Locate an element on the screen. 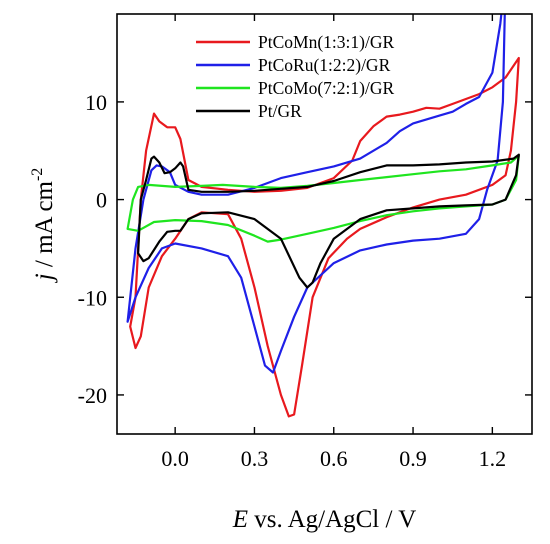 The width and height of the screenshot is (550, 544). x-axis-title: E vs. Ag/AgCl / V is located at coordinates (324, 519).